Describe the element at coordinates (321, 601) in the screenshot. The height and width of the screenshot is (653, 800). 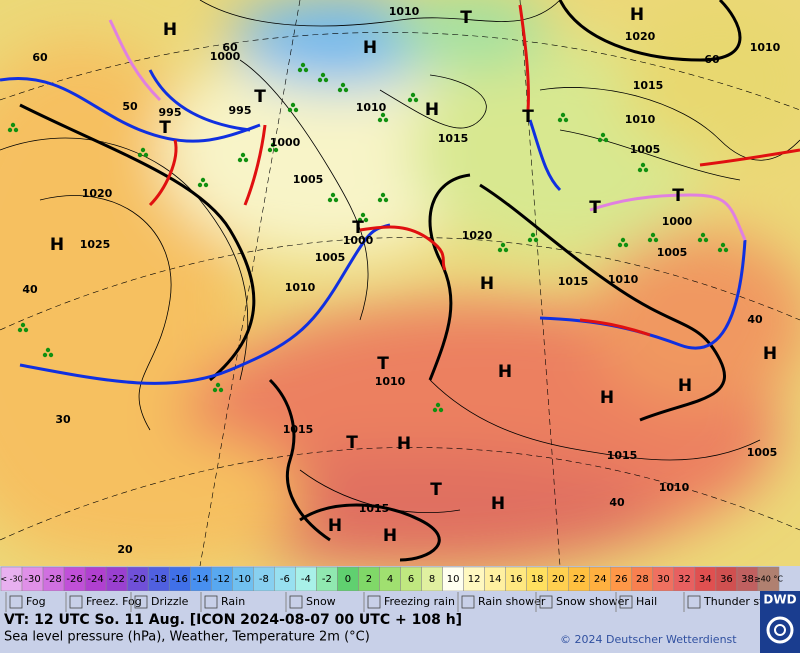
I see `legend-label: Snow` at that location.